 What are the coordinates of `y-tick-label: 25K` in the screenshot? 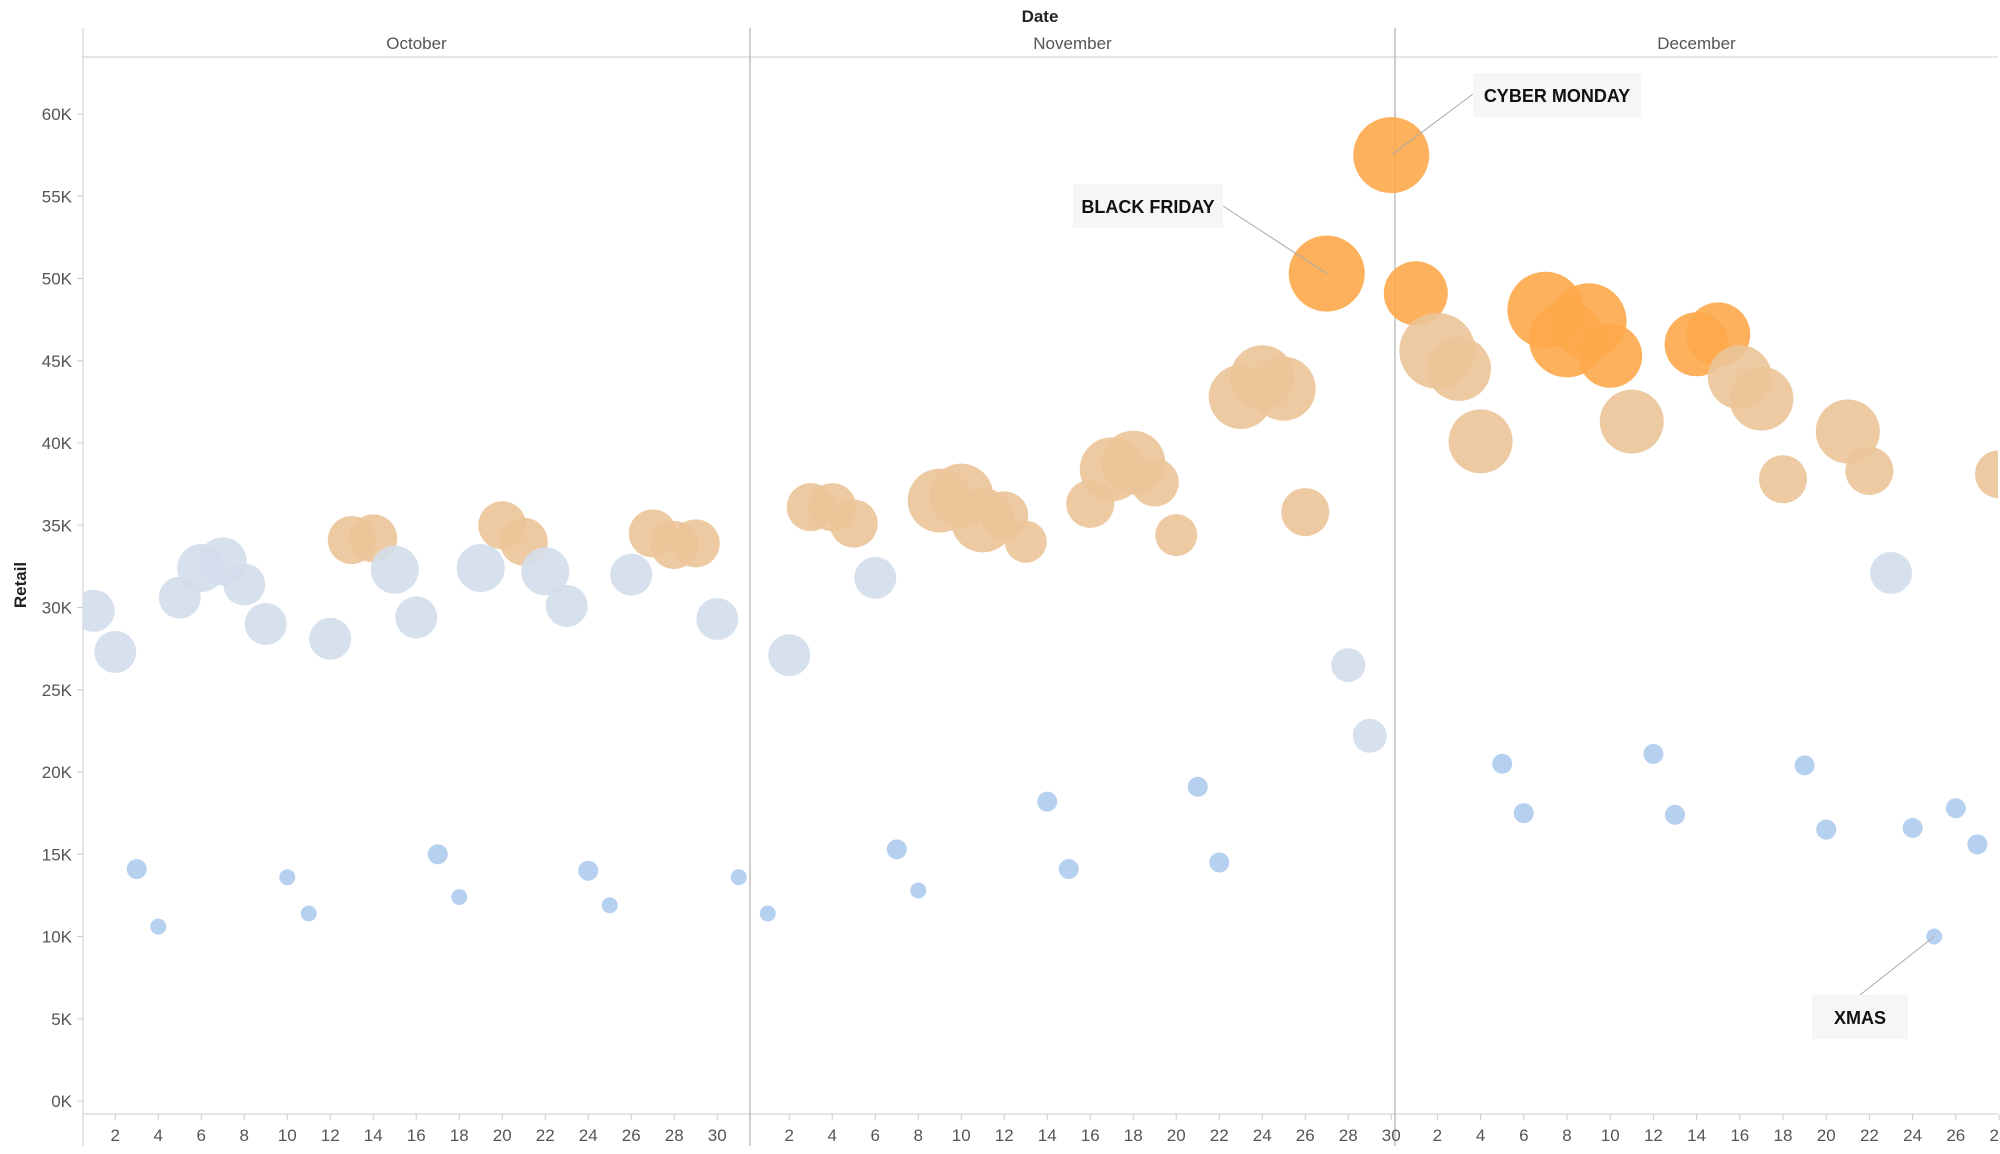 It's located at (57, 690).